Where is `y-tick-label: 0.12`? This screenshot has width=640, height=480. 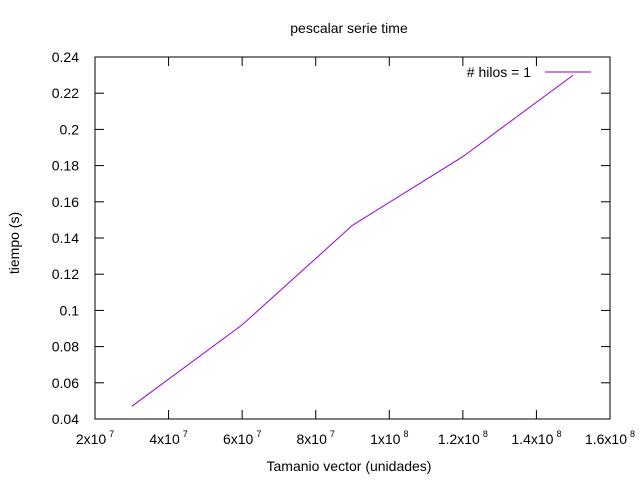 y-tick-label: 0.12 is located at coordinates (65, 274).